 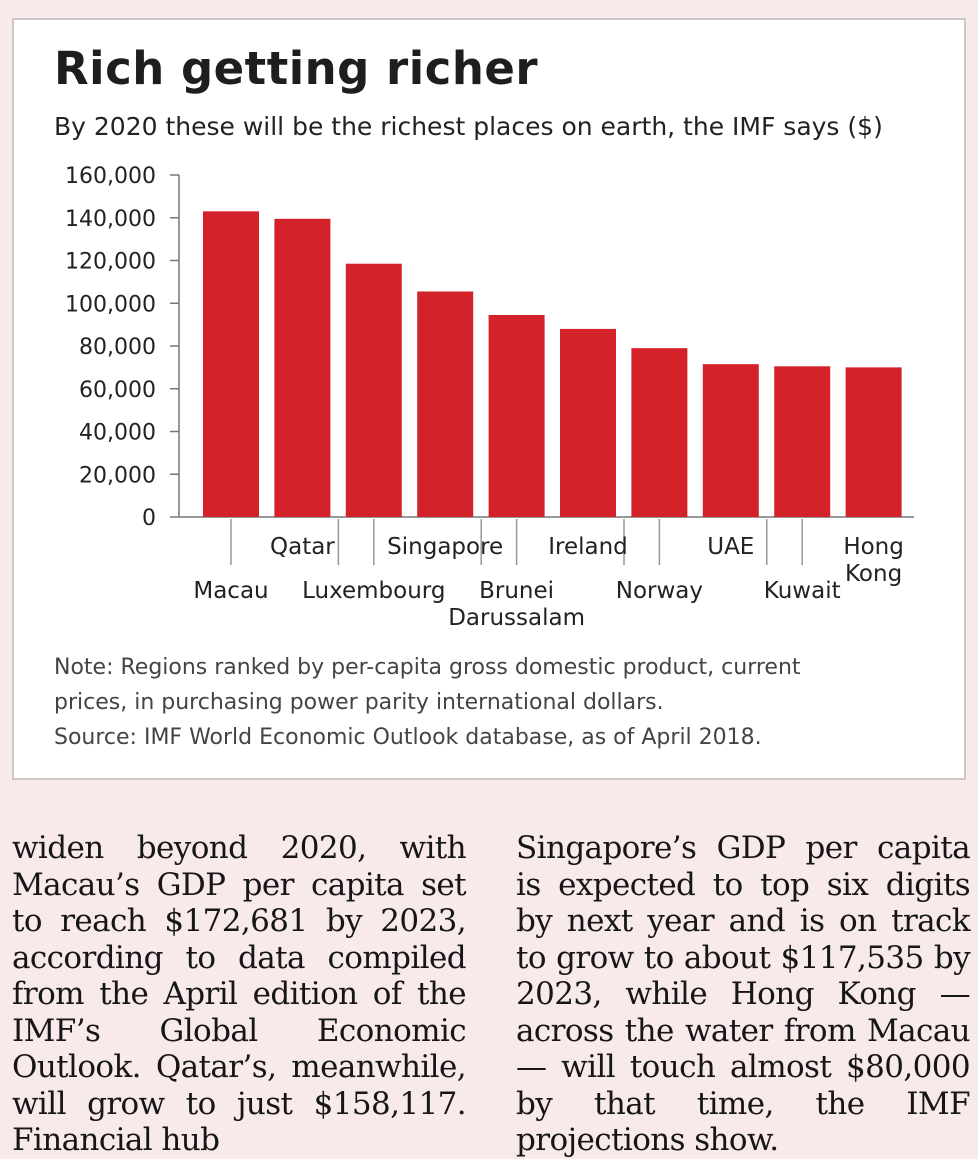 What do you see at coordinates (296, 68) in the screenshot?
I see `chart-title: Rich getting richer` at bounding box center [296, 68].